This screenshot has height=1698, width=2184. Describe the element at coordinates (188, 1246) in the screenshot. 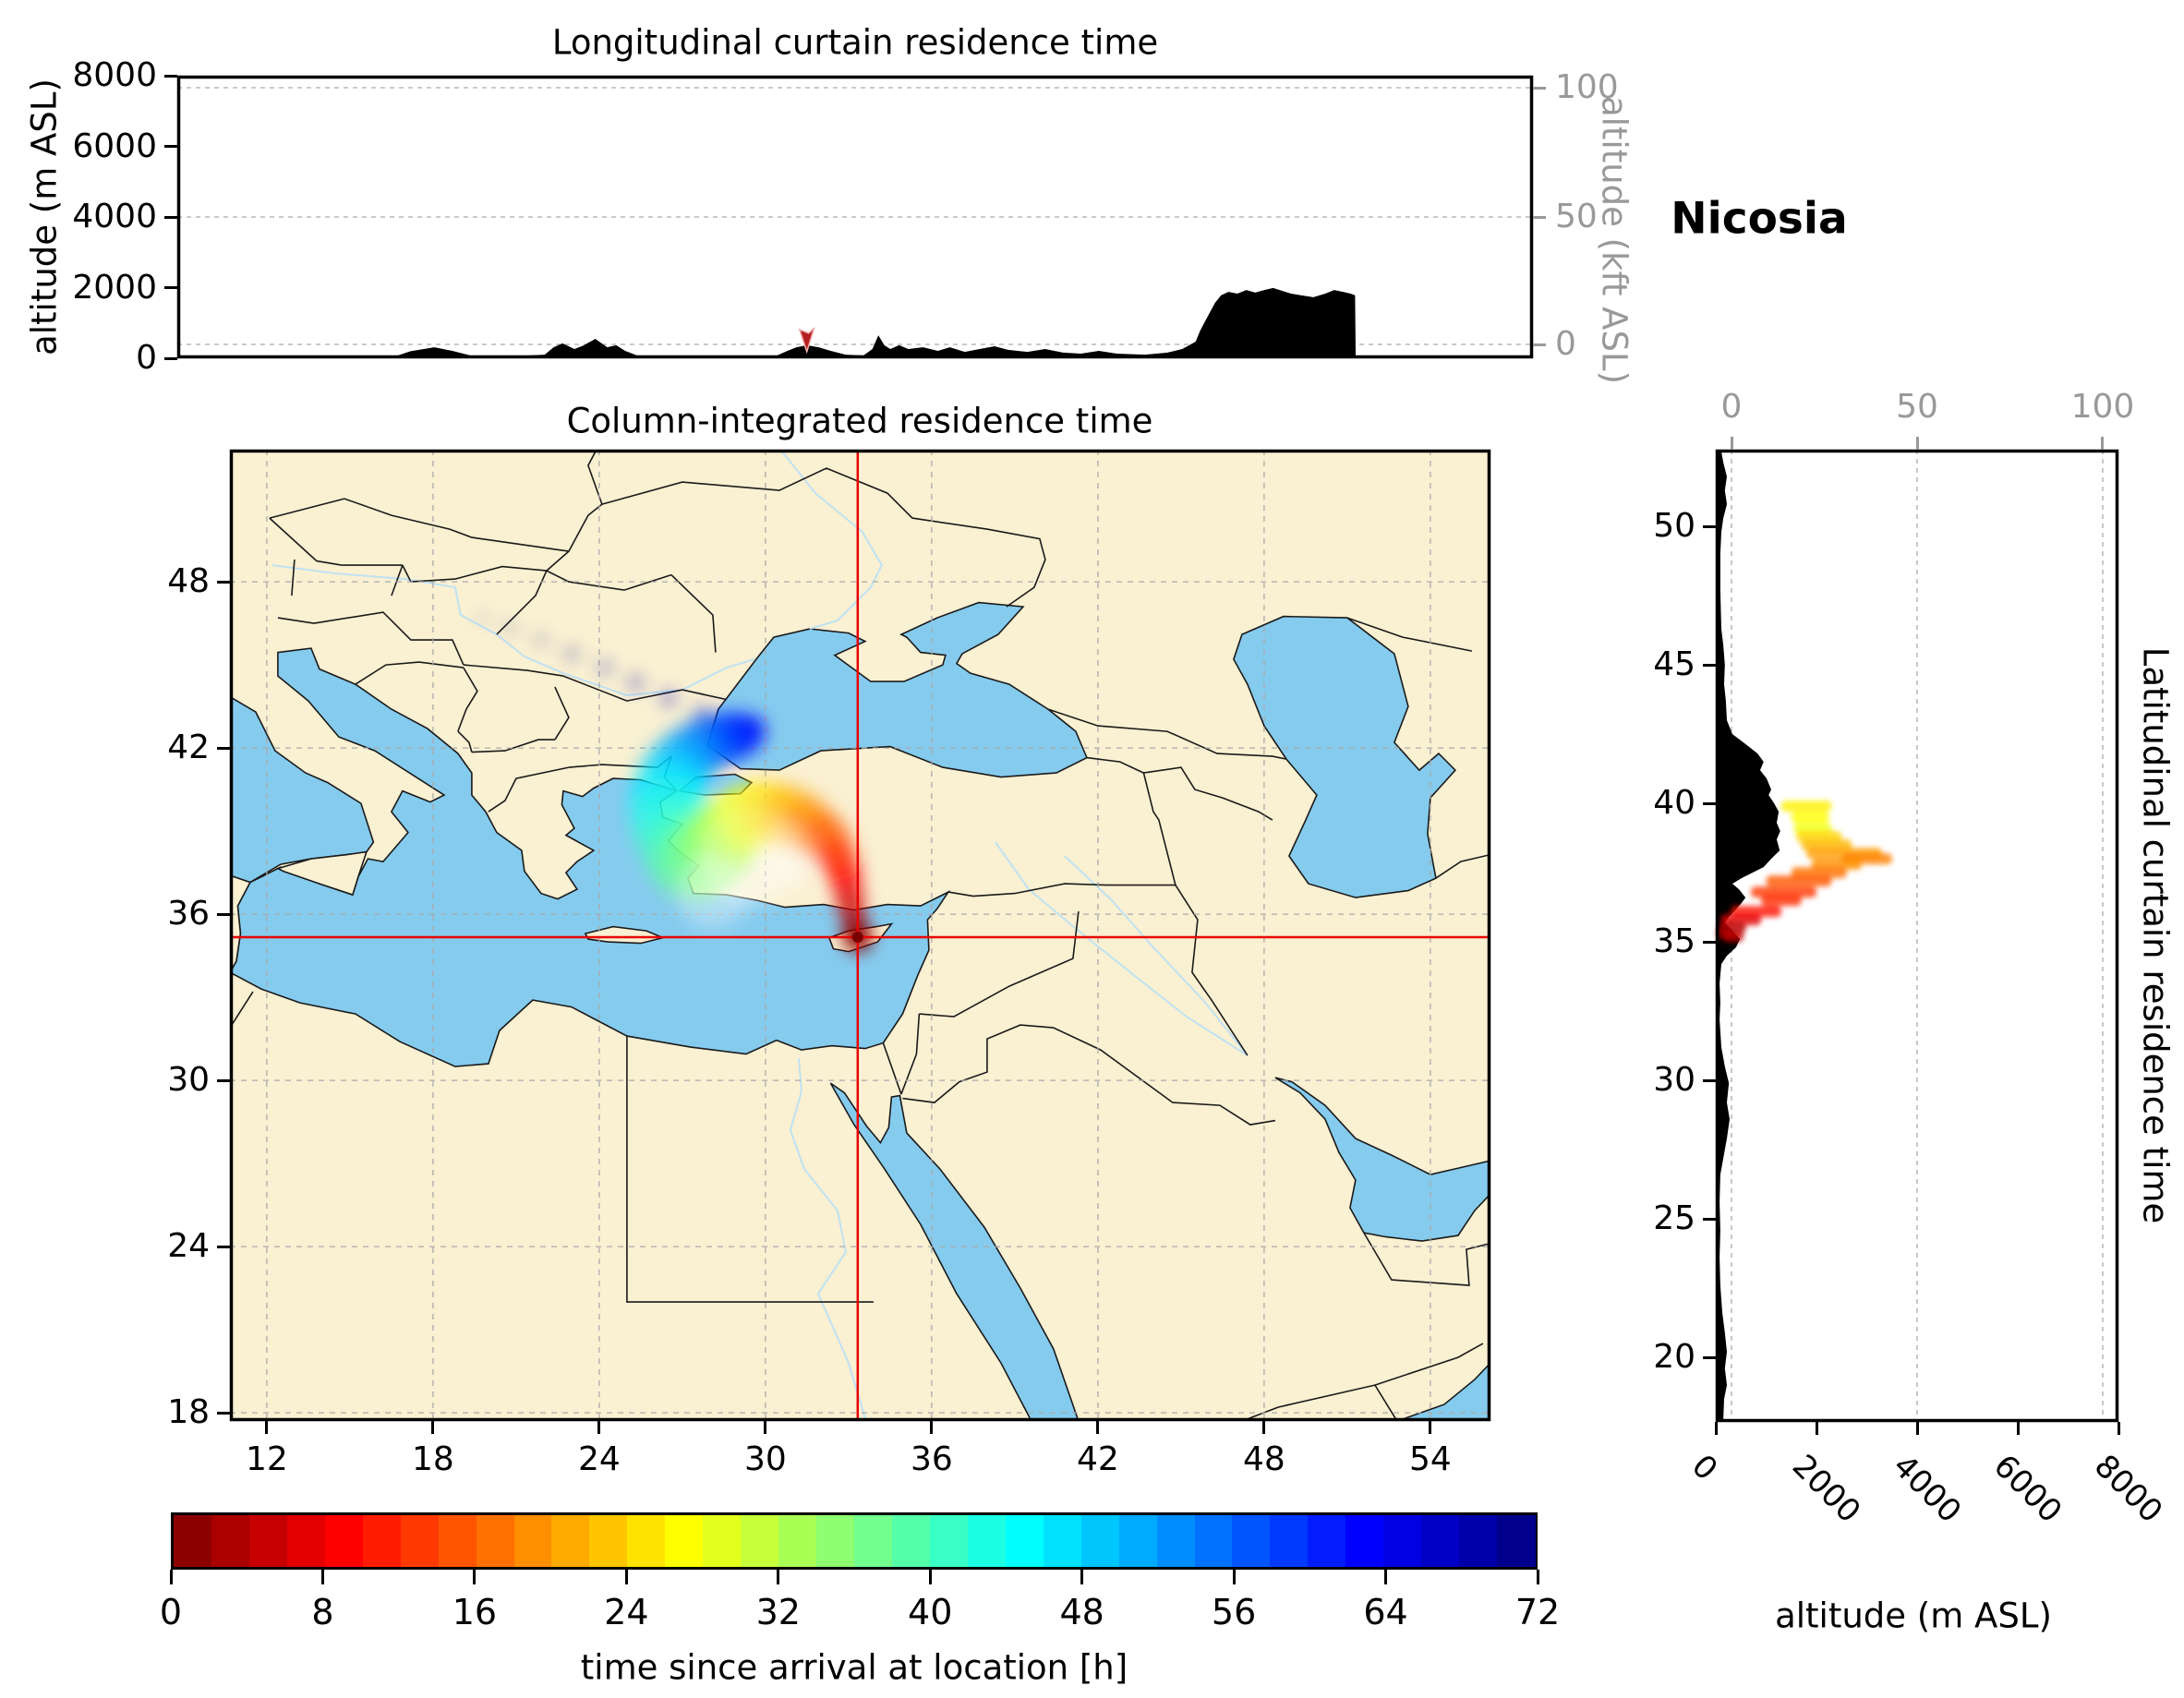

I see `map-ytick-lat: 24` at that location.